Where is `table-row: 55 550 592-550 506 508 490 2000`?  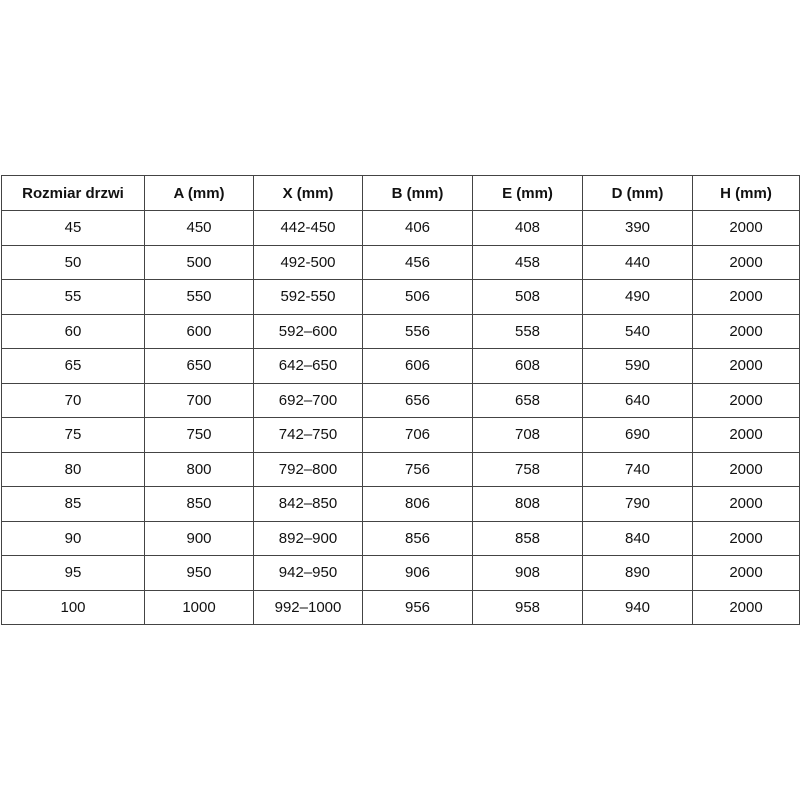 table-row: 55 550 592-550 506 508 490 2000 is located at coordinates (400, 297).